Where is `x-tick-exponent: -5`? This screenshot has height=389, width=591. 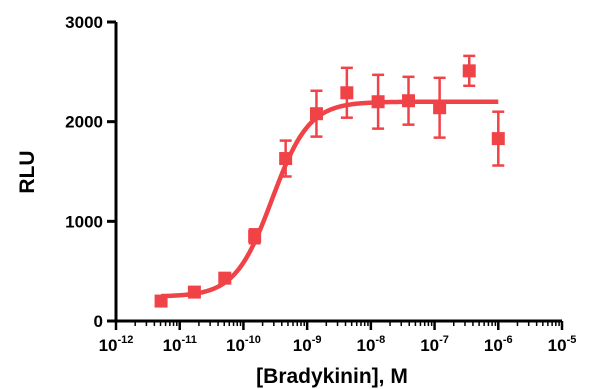
x-tick-exponent: -5 is located at coordinates (572, 340).